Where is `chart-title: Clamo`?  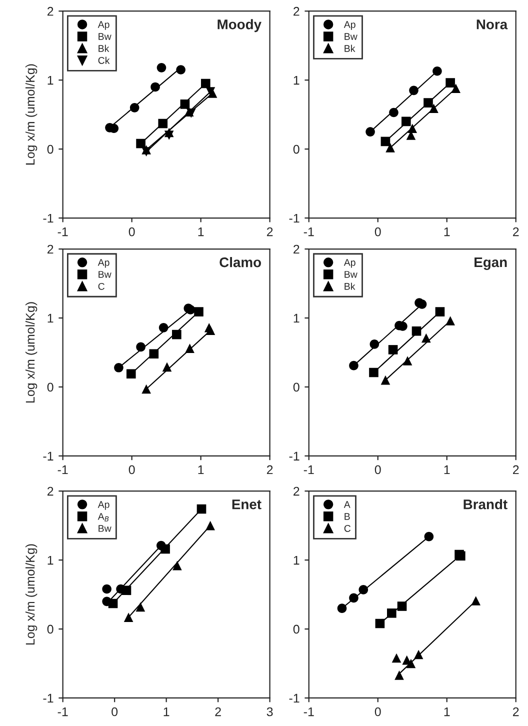 chart-title: Clamo is located at coordinates (240, 262).